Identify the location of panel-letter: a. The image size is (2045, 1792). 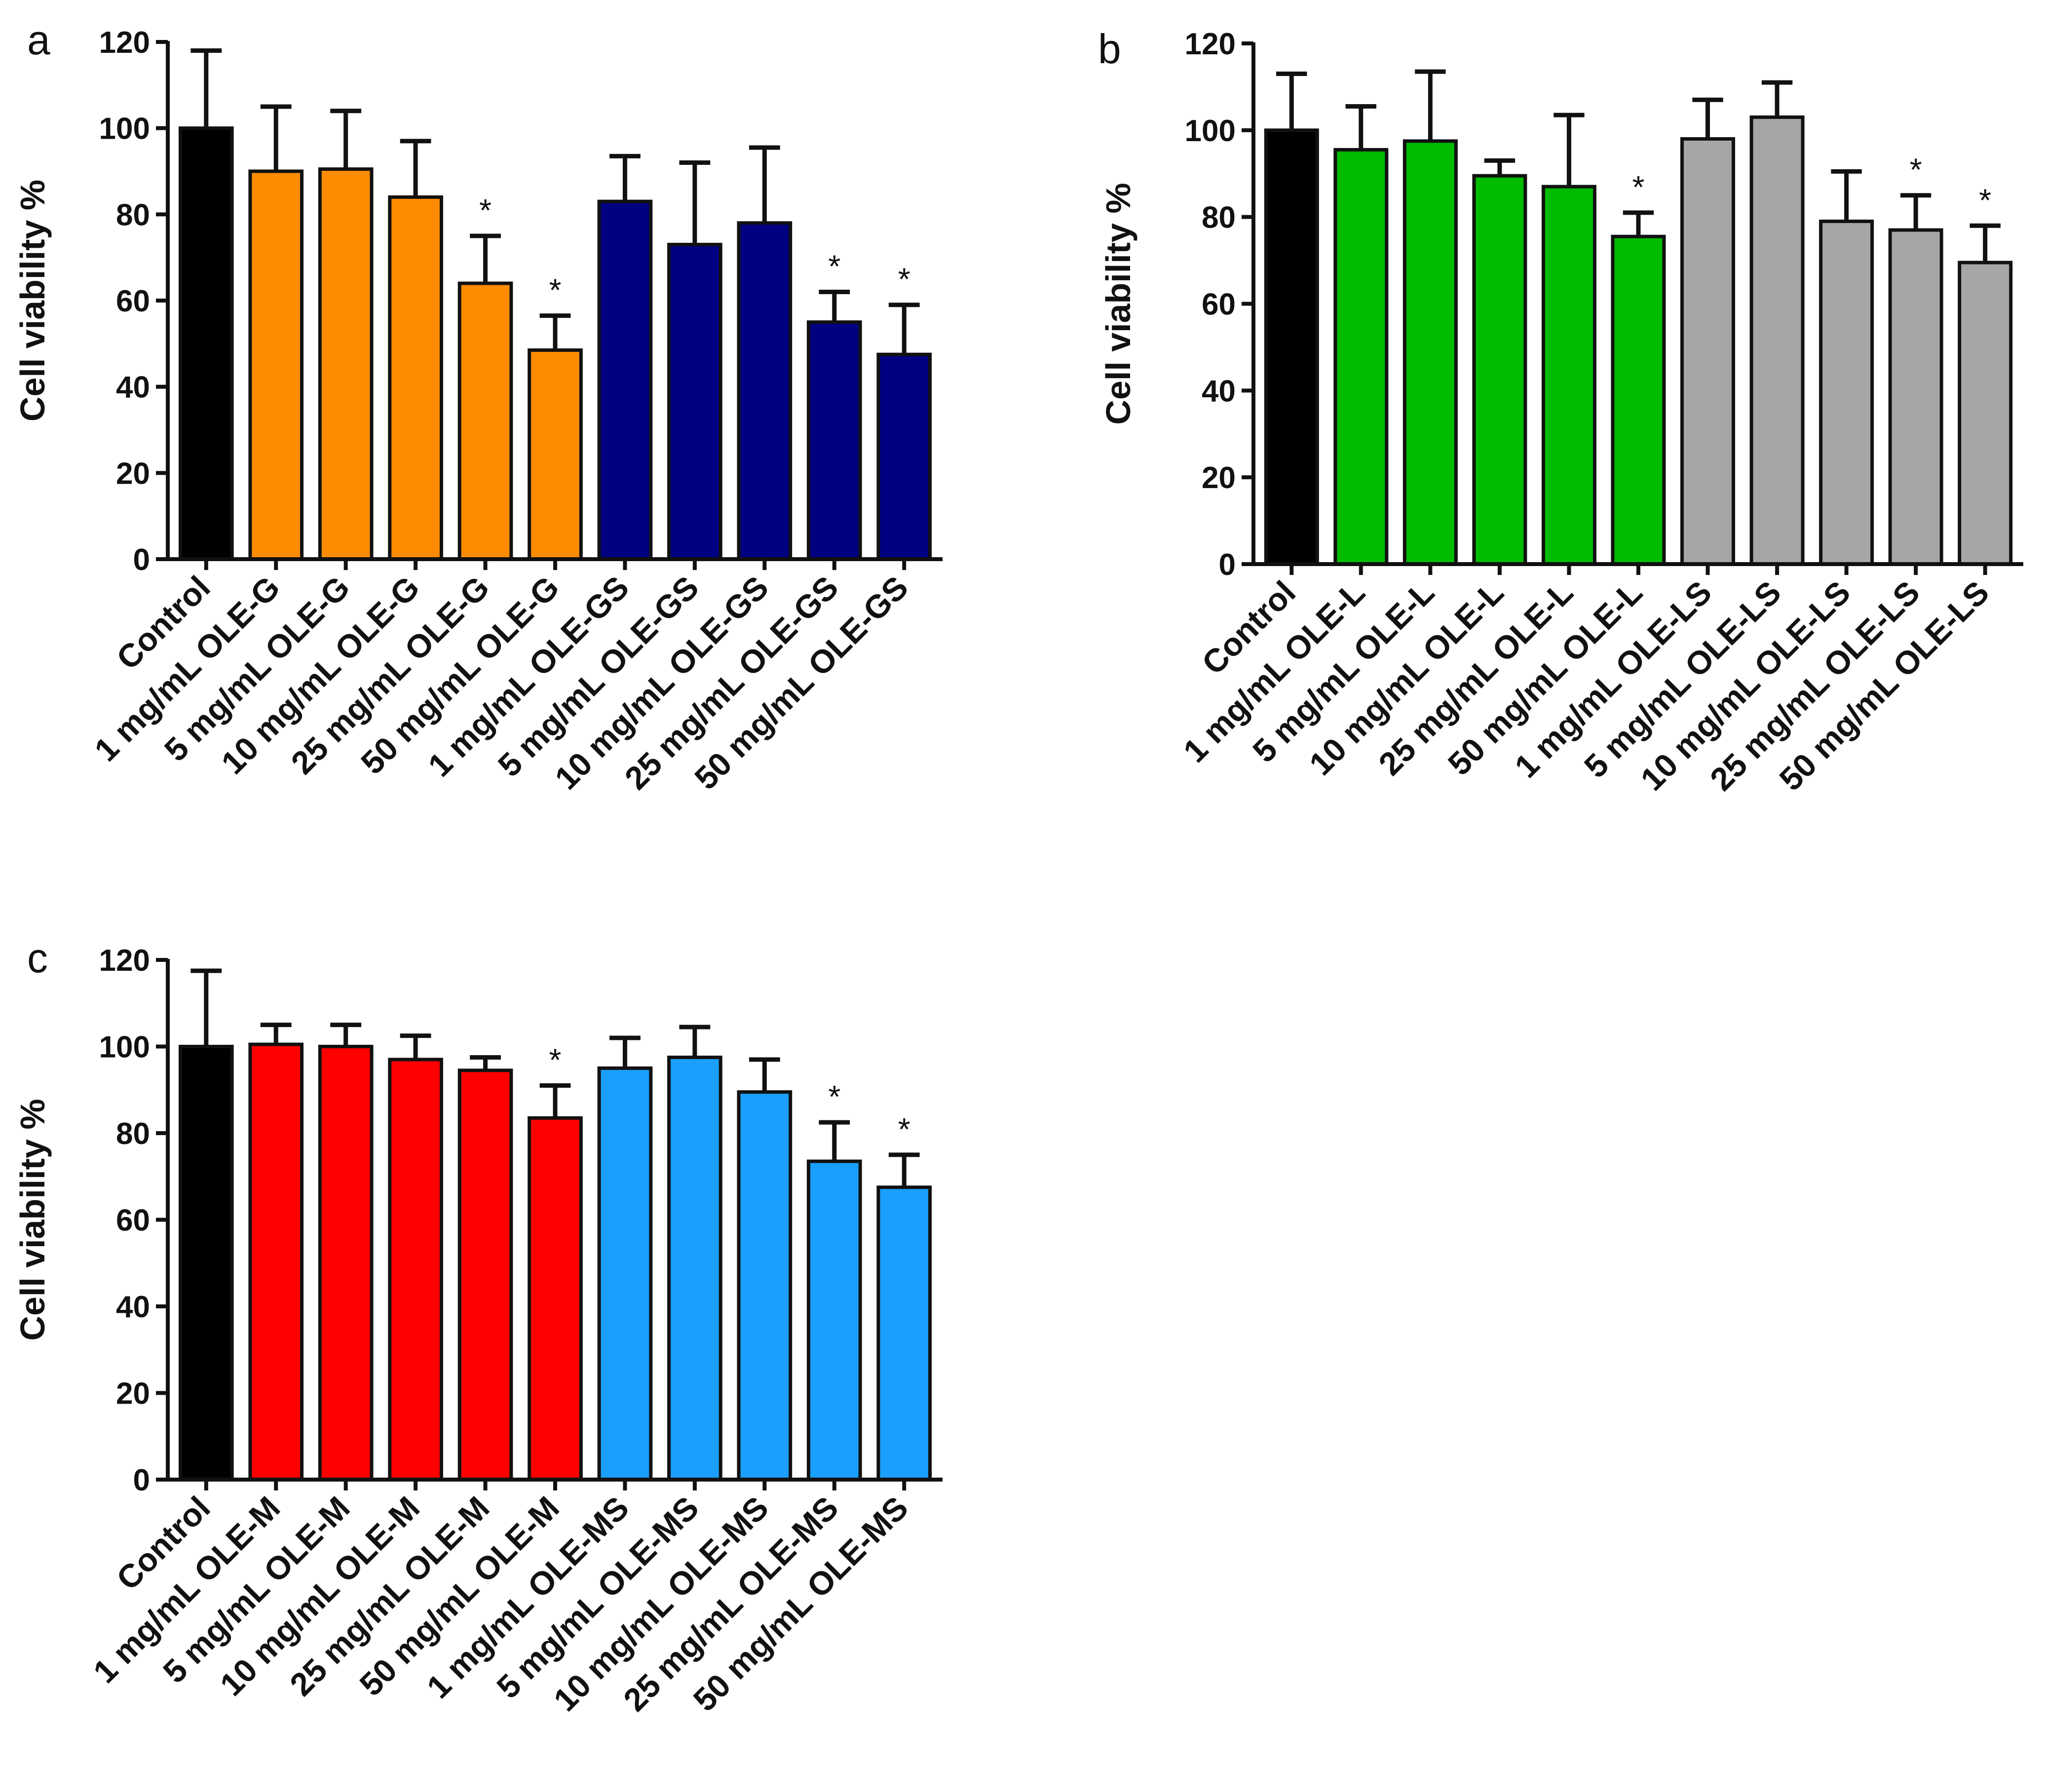
(39, 40).